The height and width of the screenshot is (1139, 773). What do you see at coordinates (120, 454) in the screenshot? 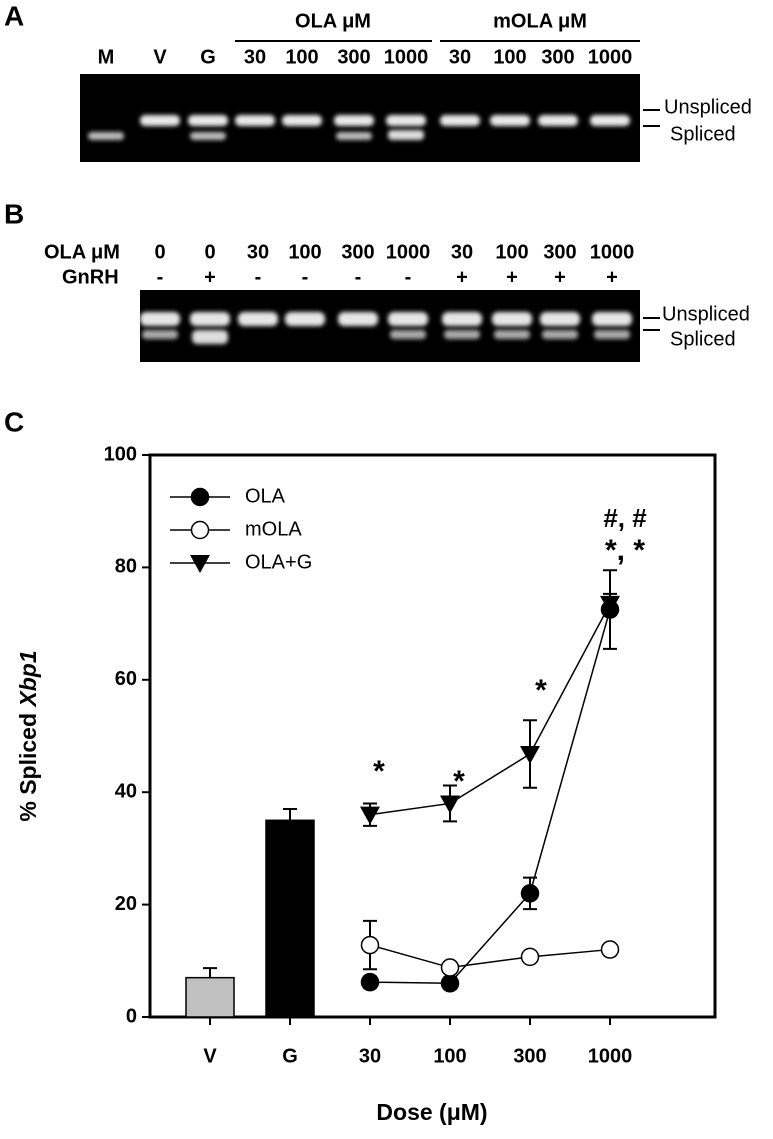
I see `y-tick-label: 100` at bounding box center [120, 454].